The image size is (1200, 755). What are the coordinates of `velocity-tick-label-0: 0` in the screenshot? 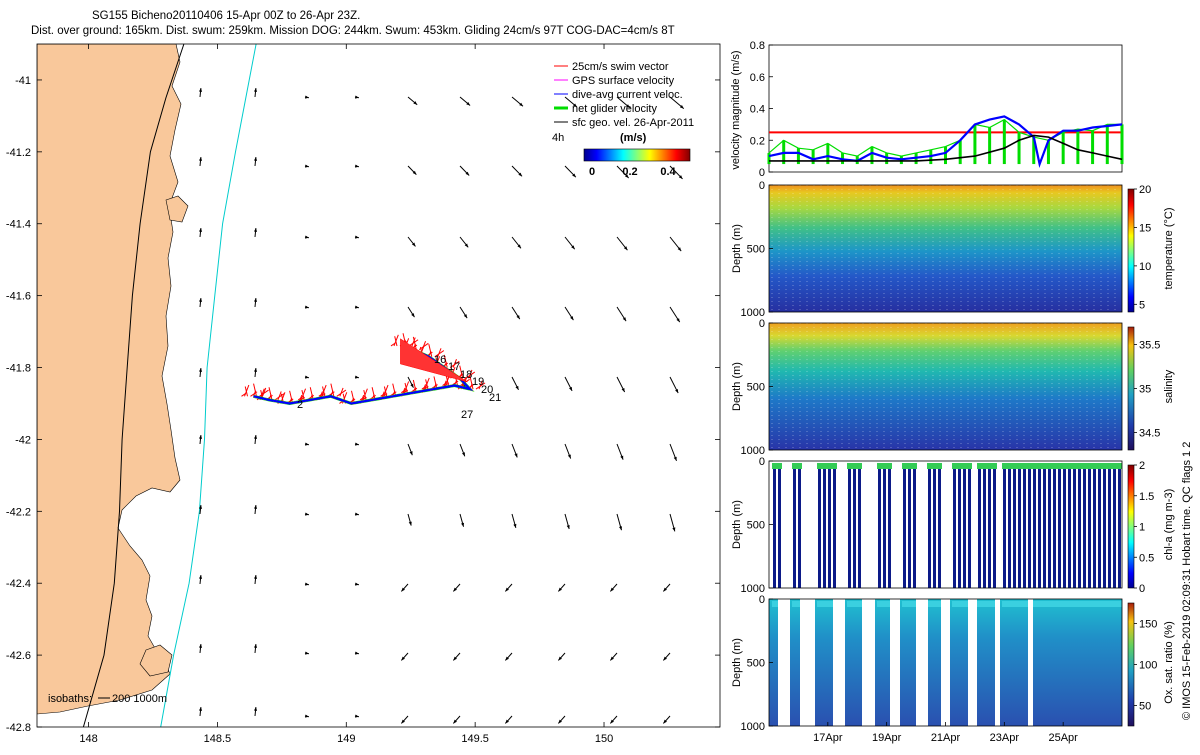 It's located at (762, 173).